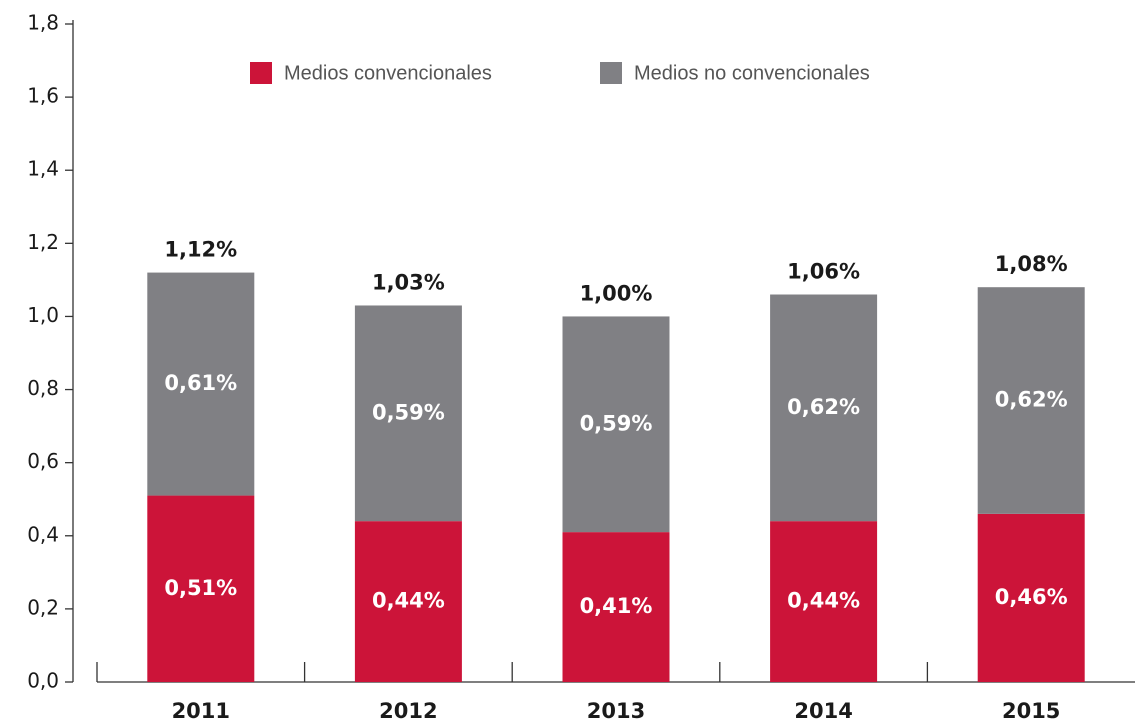  Describe the element at coordinates (823, 711) in the screenshot. I see `x-tick-label: 2014` at that location.